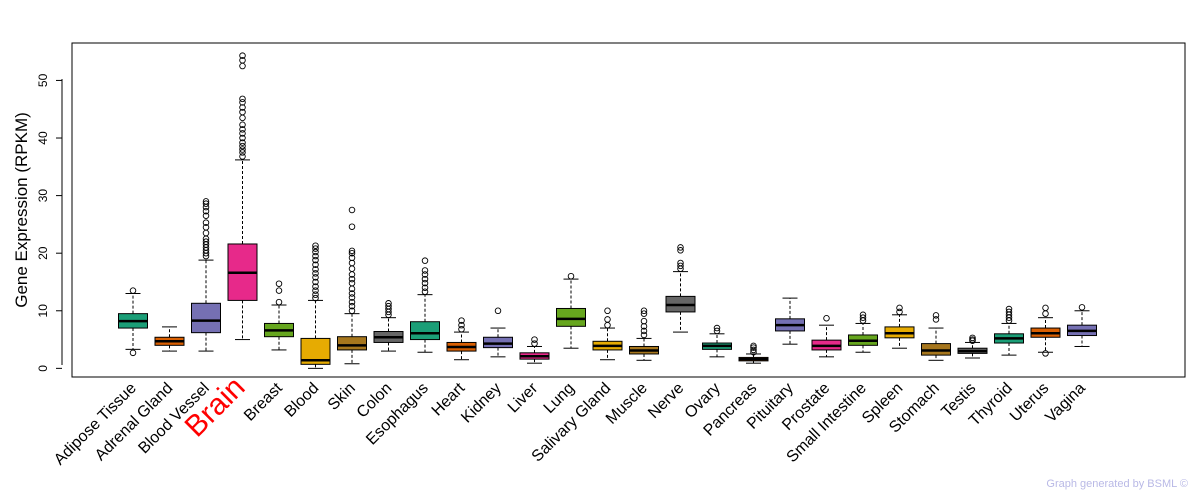 This screenshot has height=500, width=1200. I want to click on box-spleen, so click(899, 326).